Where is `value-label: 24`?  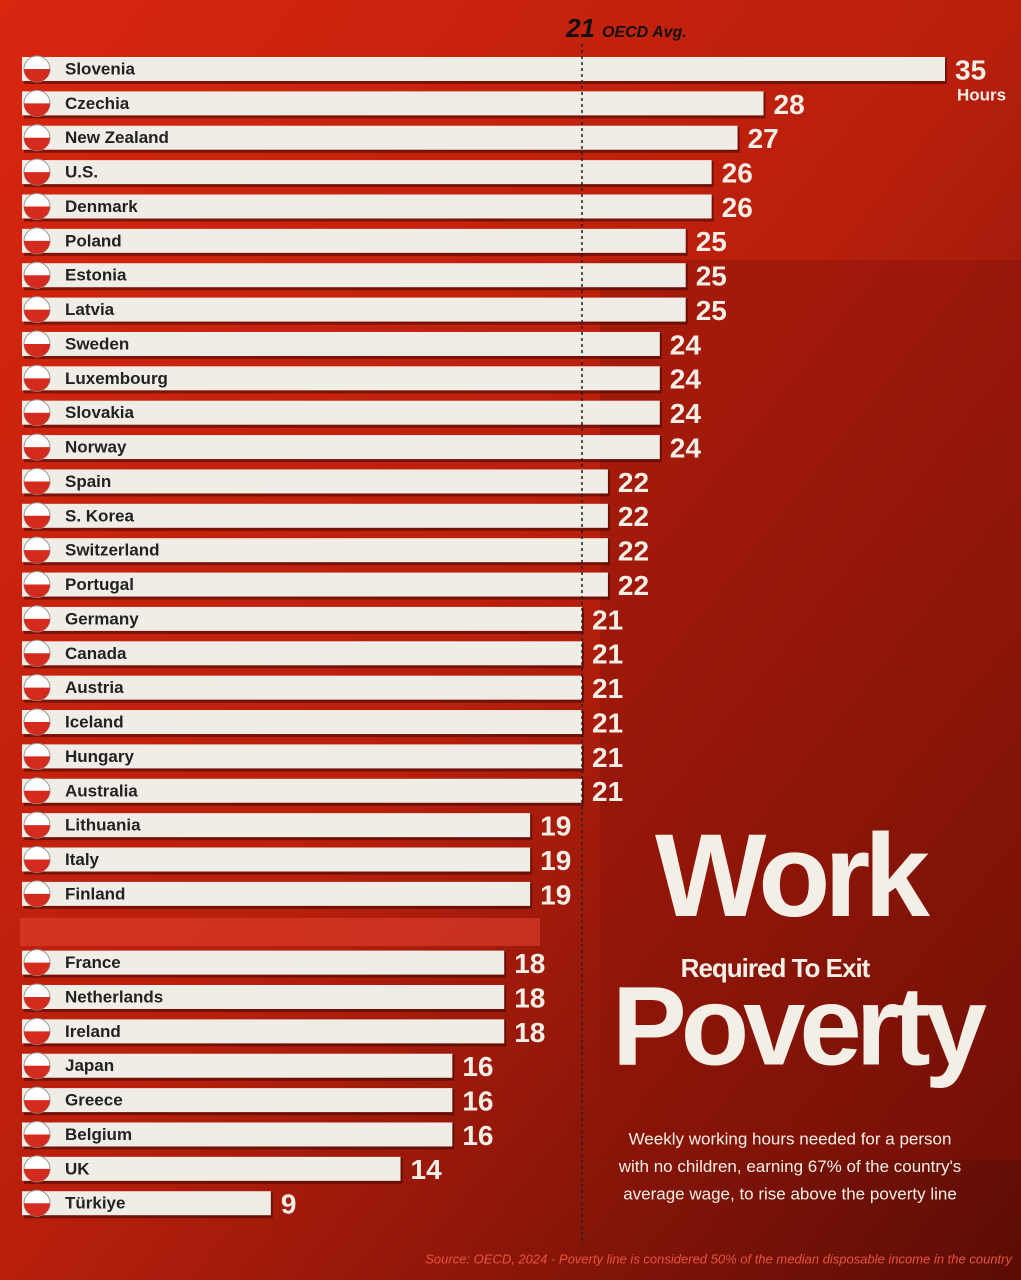
value-label: 24 is located at coordinates (686, 413).